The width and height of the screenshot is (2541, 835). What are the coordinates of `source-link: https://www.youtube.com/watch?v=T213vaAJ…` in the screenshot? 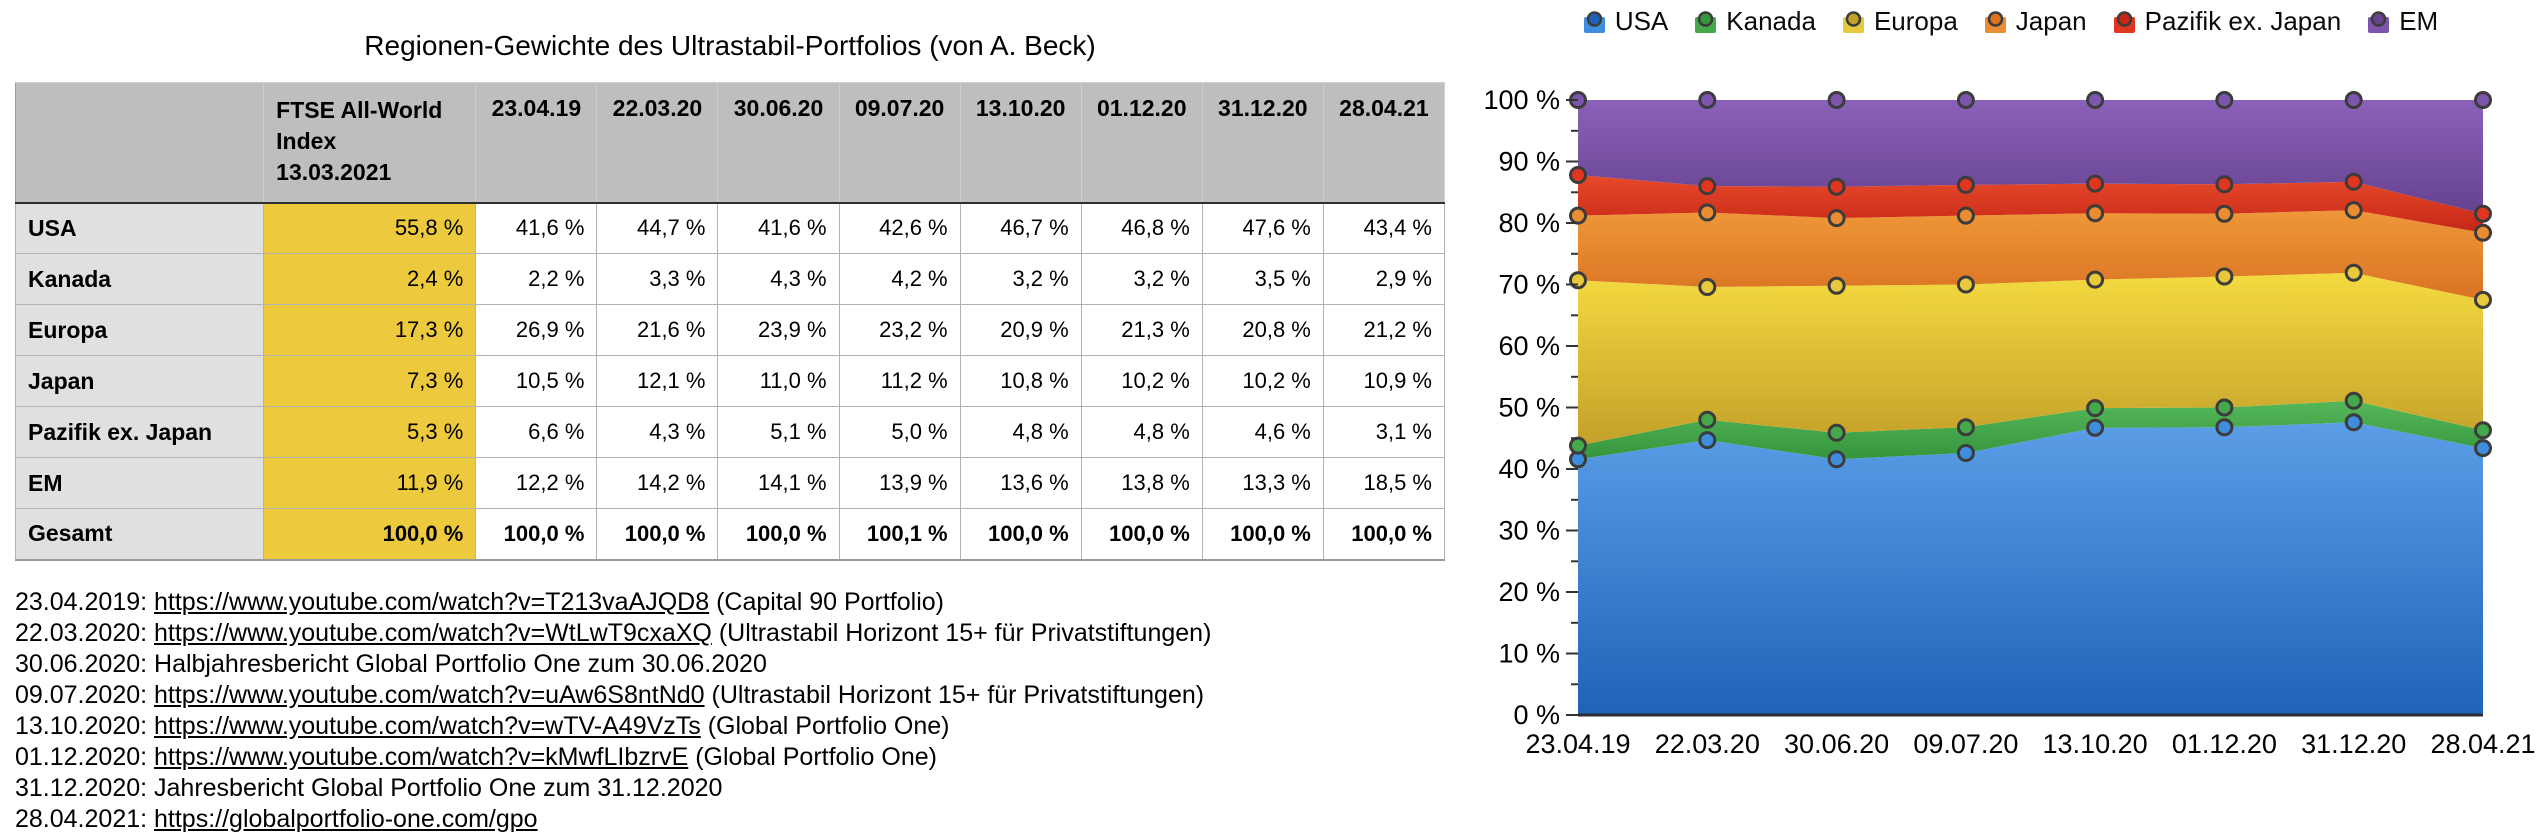 It's located at (432, 601).